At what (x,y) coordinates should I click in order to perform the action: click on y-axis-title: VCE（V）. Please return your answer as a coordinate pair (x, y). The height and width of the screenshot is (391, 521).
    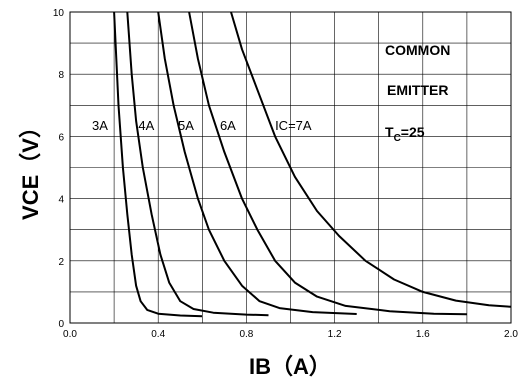
    Looking at the image, I should click on (30, 168).